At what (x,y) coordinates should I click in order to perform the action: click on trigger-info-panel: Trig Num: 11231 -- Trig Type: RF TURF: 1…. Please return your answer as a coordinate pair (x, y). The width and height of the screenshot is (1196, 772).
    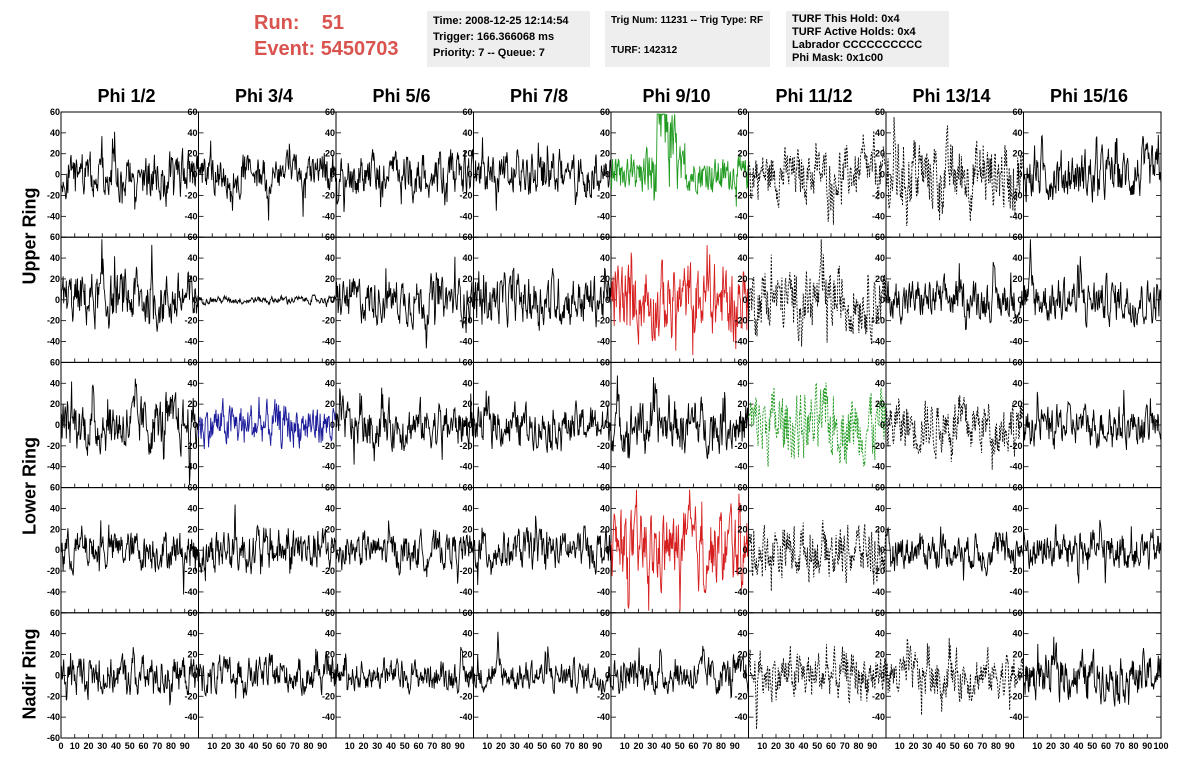
    Looking at the image, I should click on (687, 39).